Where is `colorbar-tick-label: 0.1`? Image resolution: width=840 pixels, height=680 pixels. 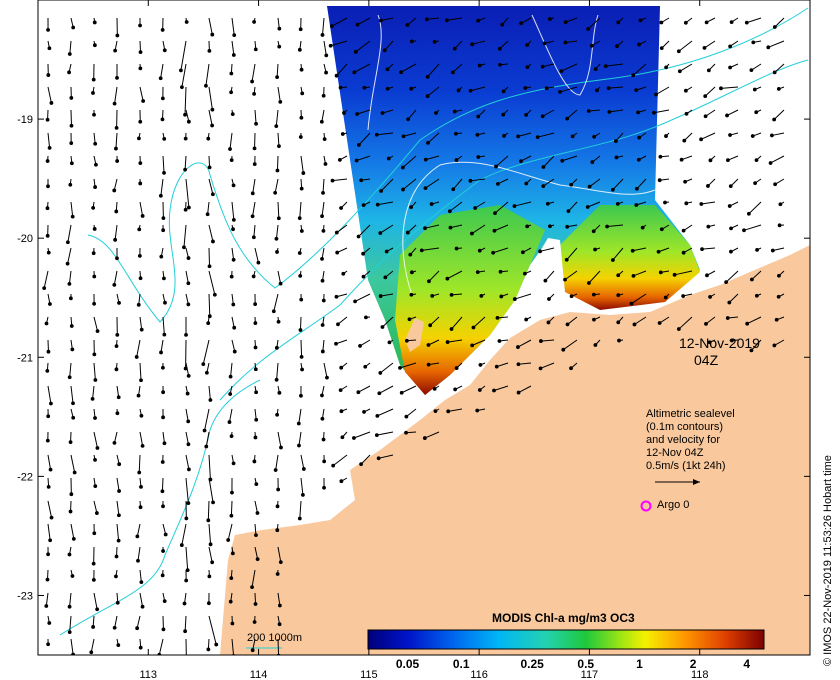
colorbar-tick-label: 0.1 is located at coordinates (461, 664).